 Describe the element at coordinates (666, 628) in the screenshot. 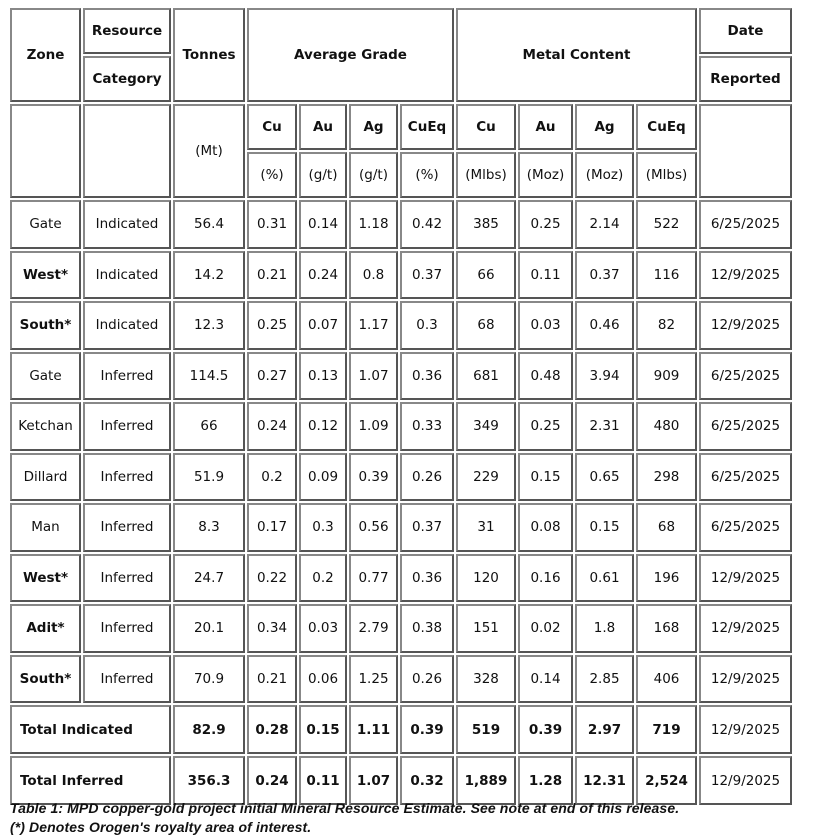

I see `cell-m-cueq: 168` at that location.